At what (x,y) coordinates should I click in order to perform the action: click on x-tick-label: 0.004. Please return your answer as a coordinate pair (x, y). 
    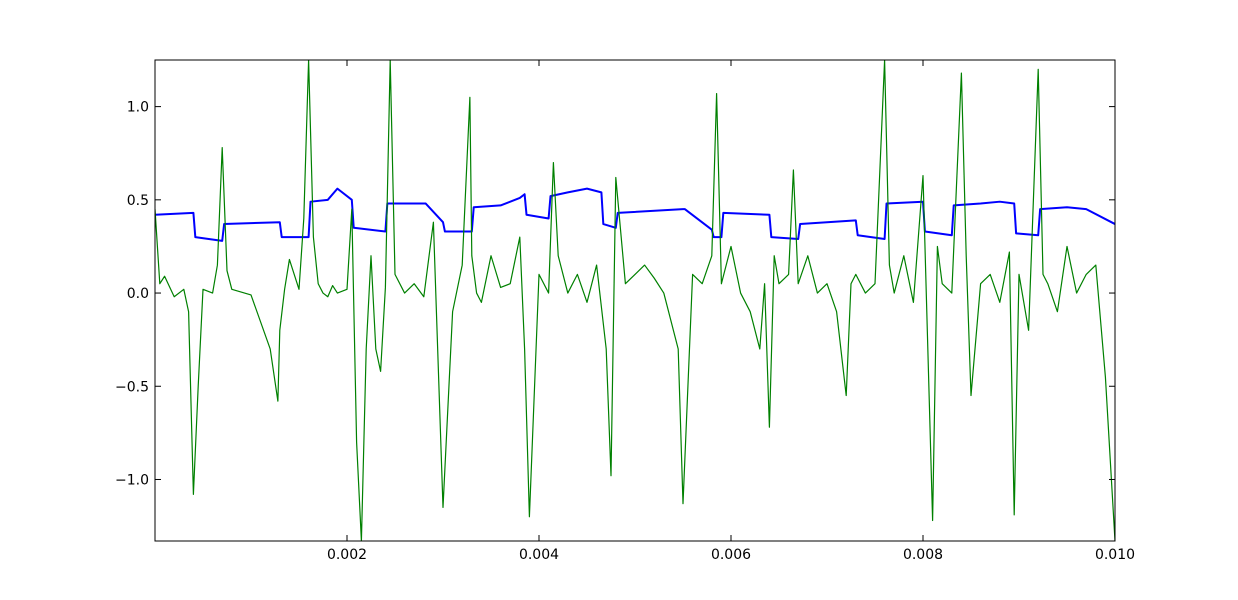
    Looking at the image, I should click on (539, 555).